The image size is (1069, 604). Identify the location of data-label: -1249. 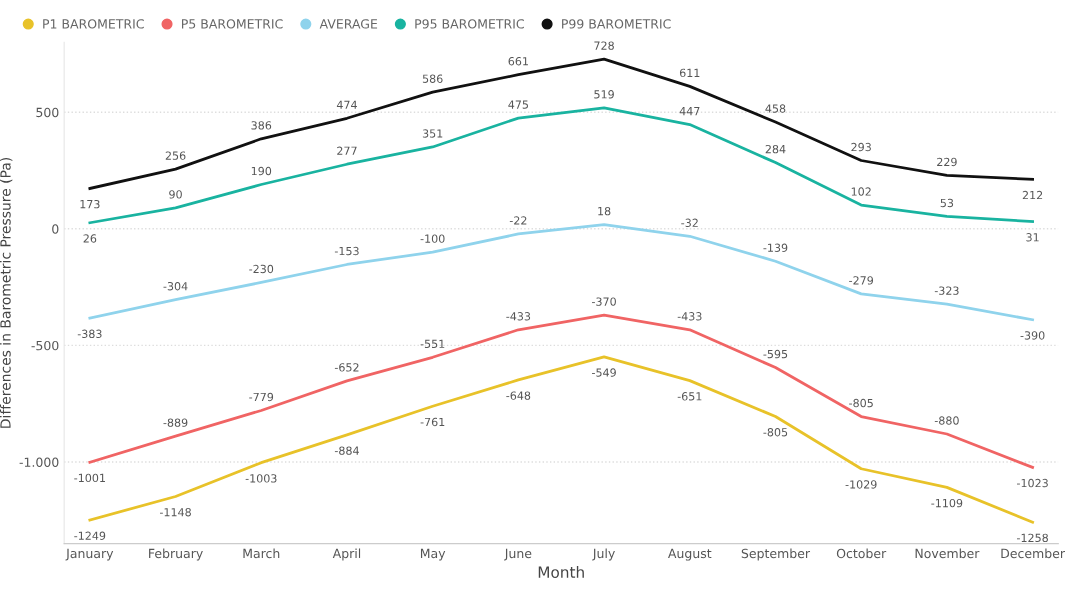
(90, 535).